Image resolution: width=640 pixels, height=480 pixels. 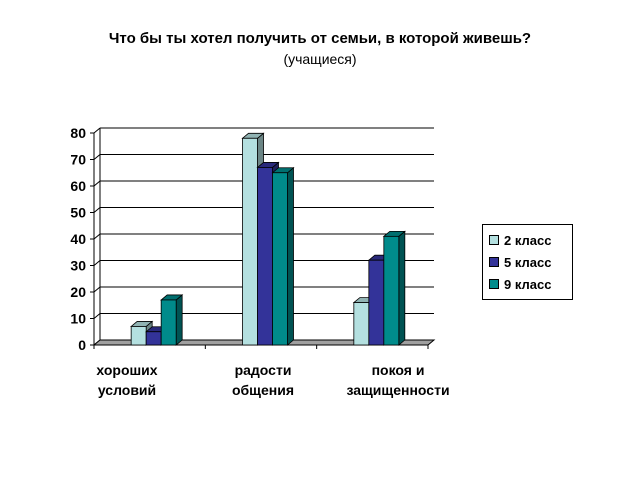 I want to click on legend-label: 2 класс, so click(x=528, y=240).